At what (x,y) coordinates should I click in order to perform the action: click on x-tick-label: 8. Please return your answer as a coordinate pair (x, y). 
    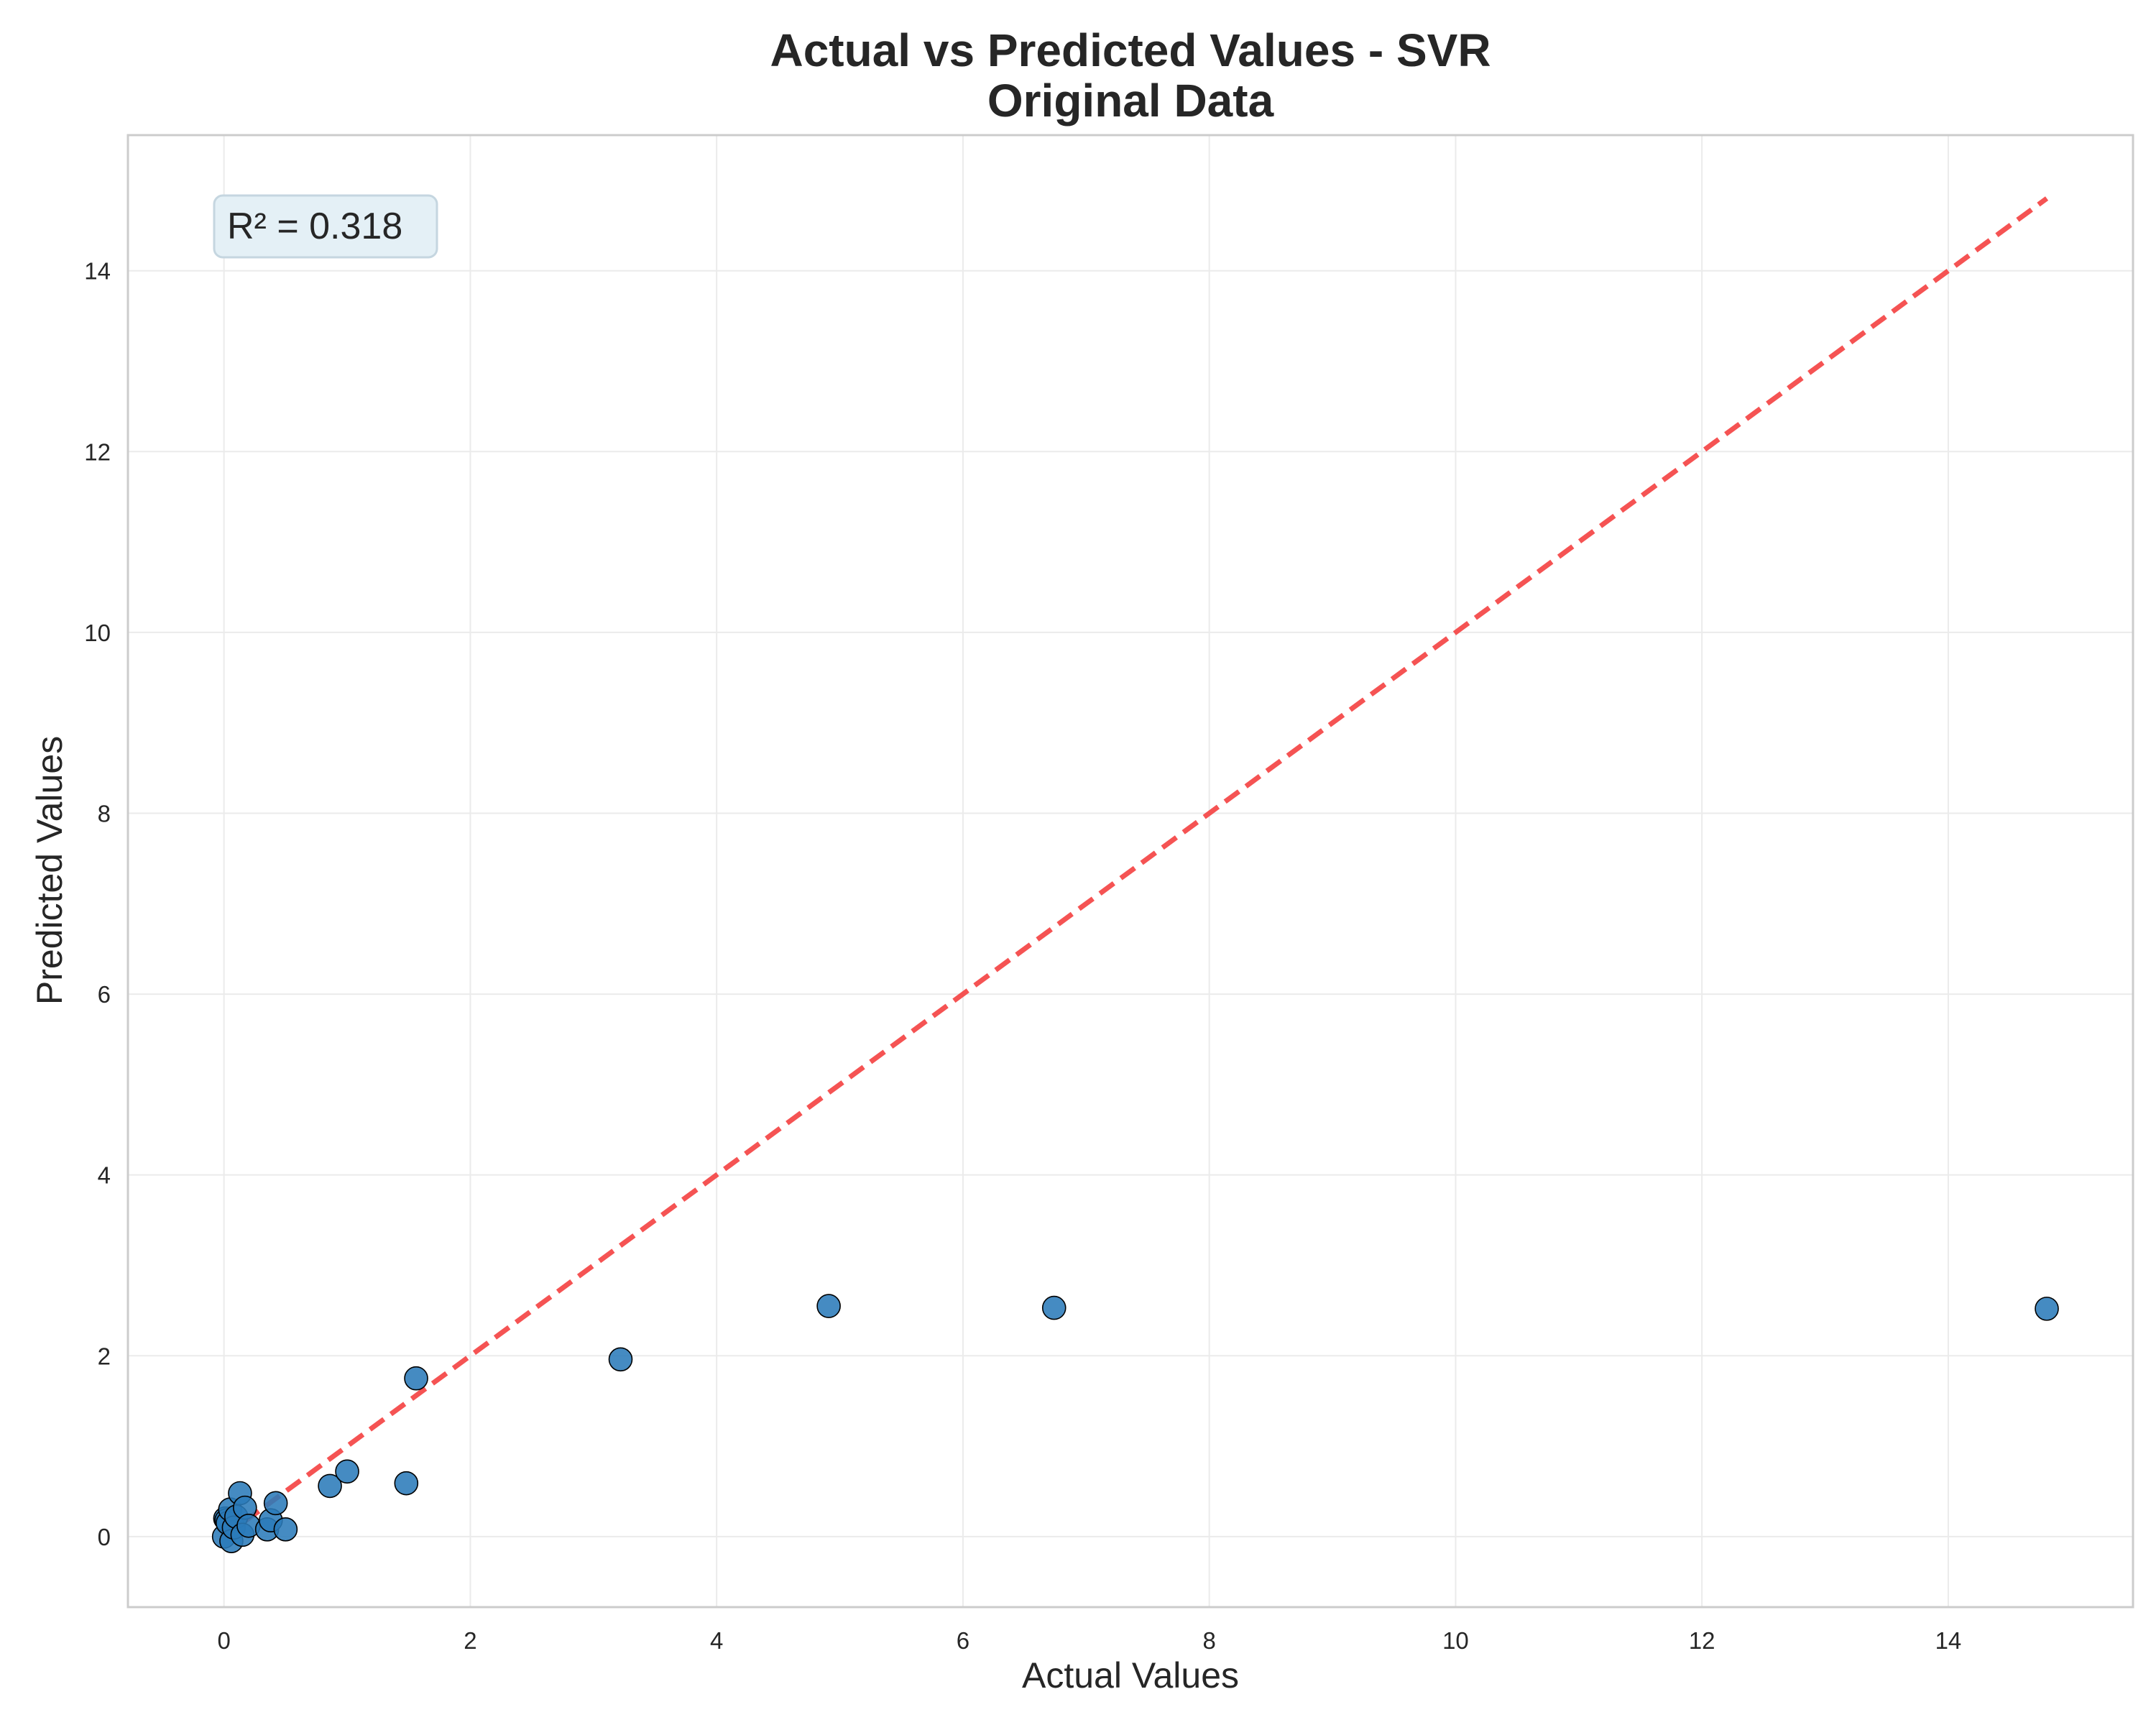
    Looking at the image, I should click on (1209, 1640).